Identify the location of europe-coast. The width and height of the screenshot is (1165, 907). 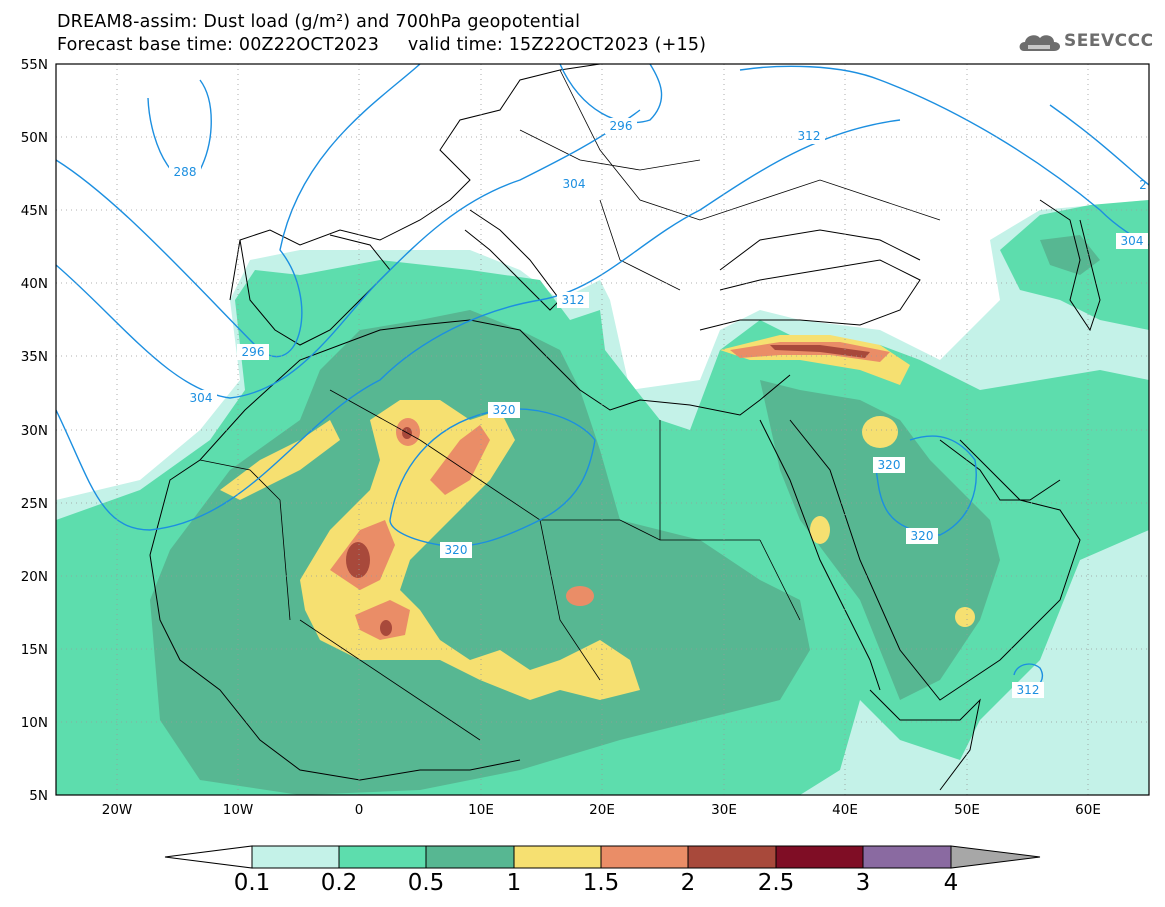
(415, 182).